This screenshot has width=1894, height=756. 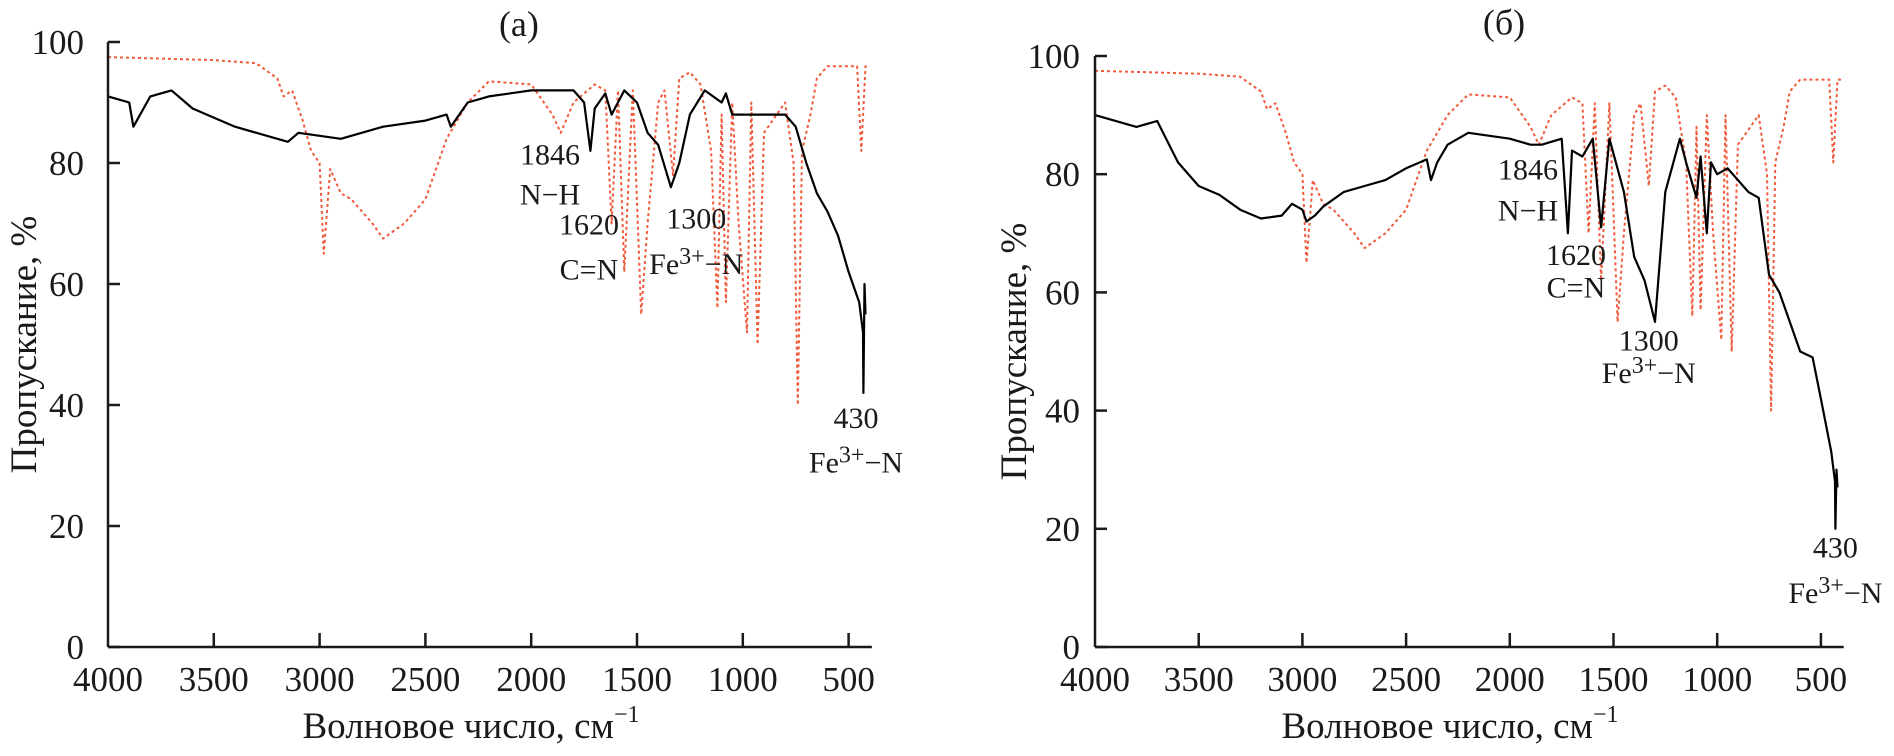 What do you see at coordinates (1504, 22) in the screenshot?
I see `panel-title: (б)` at bounding box center [1504, 22].